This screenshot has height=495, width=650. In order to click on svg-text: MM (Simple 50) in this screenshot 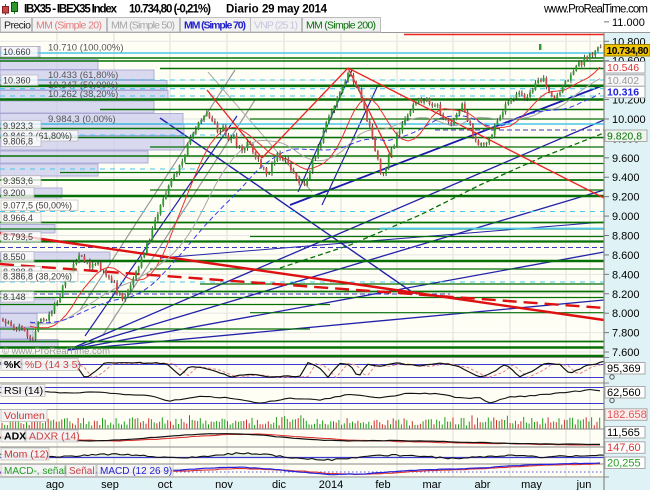, I will do `click(143, 26)`.